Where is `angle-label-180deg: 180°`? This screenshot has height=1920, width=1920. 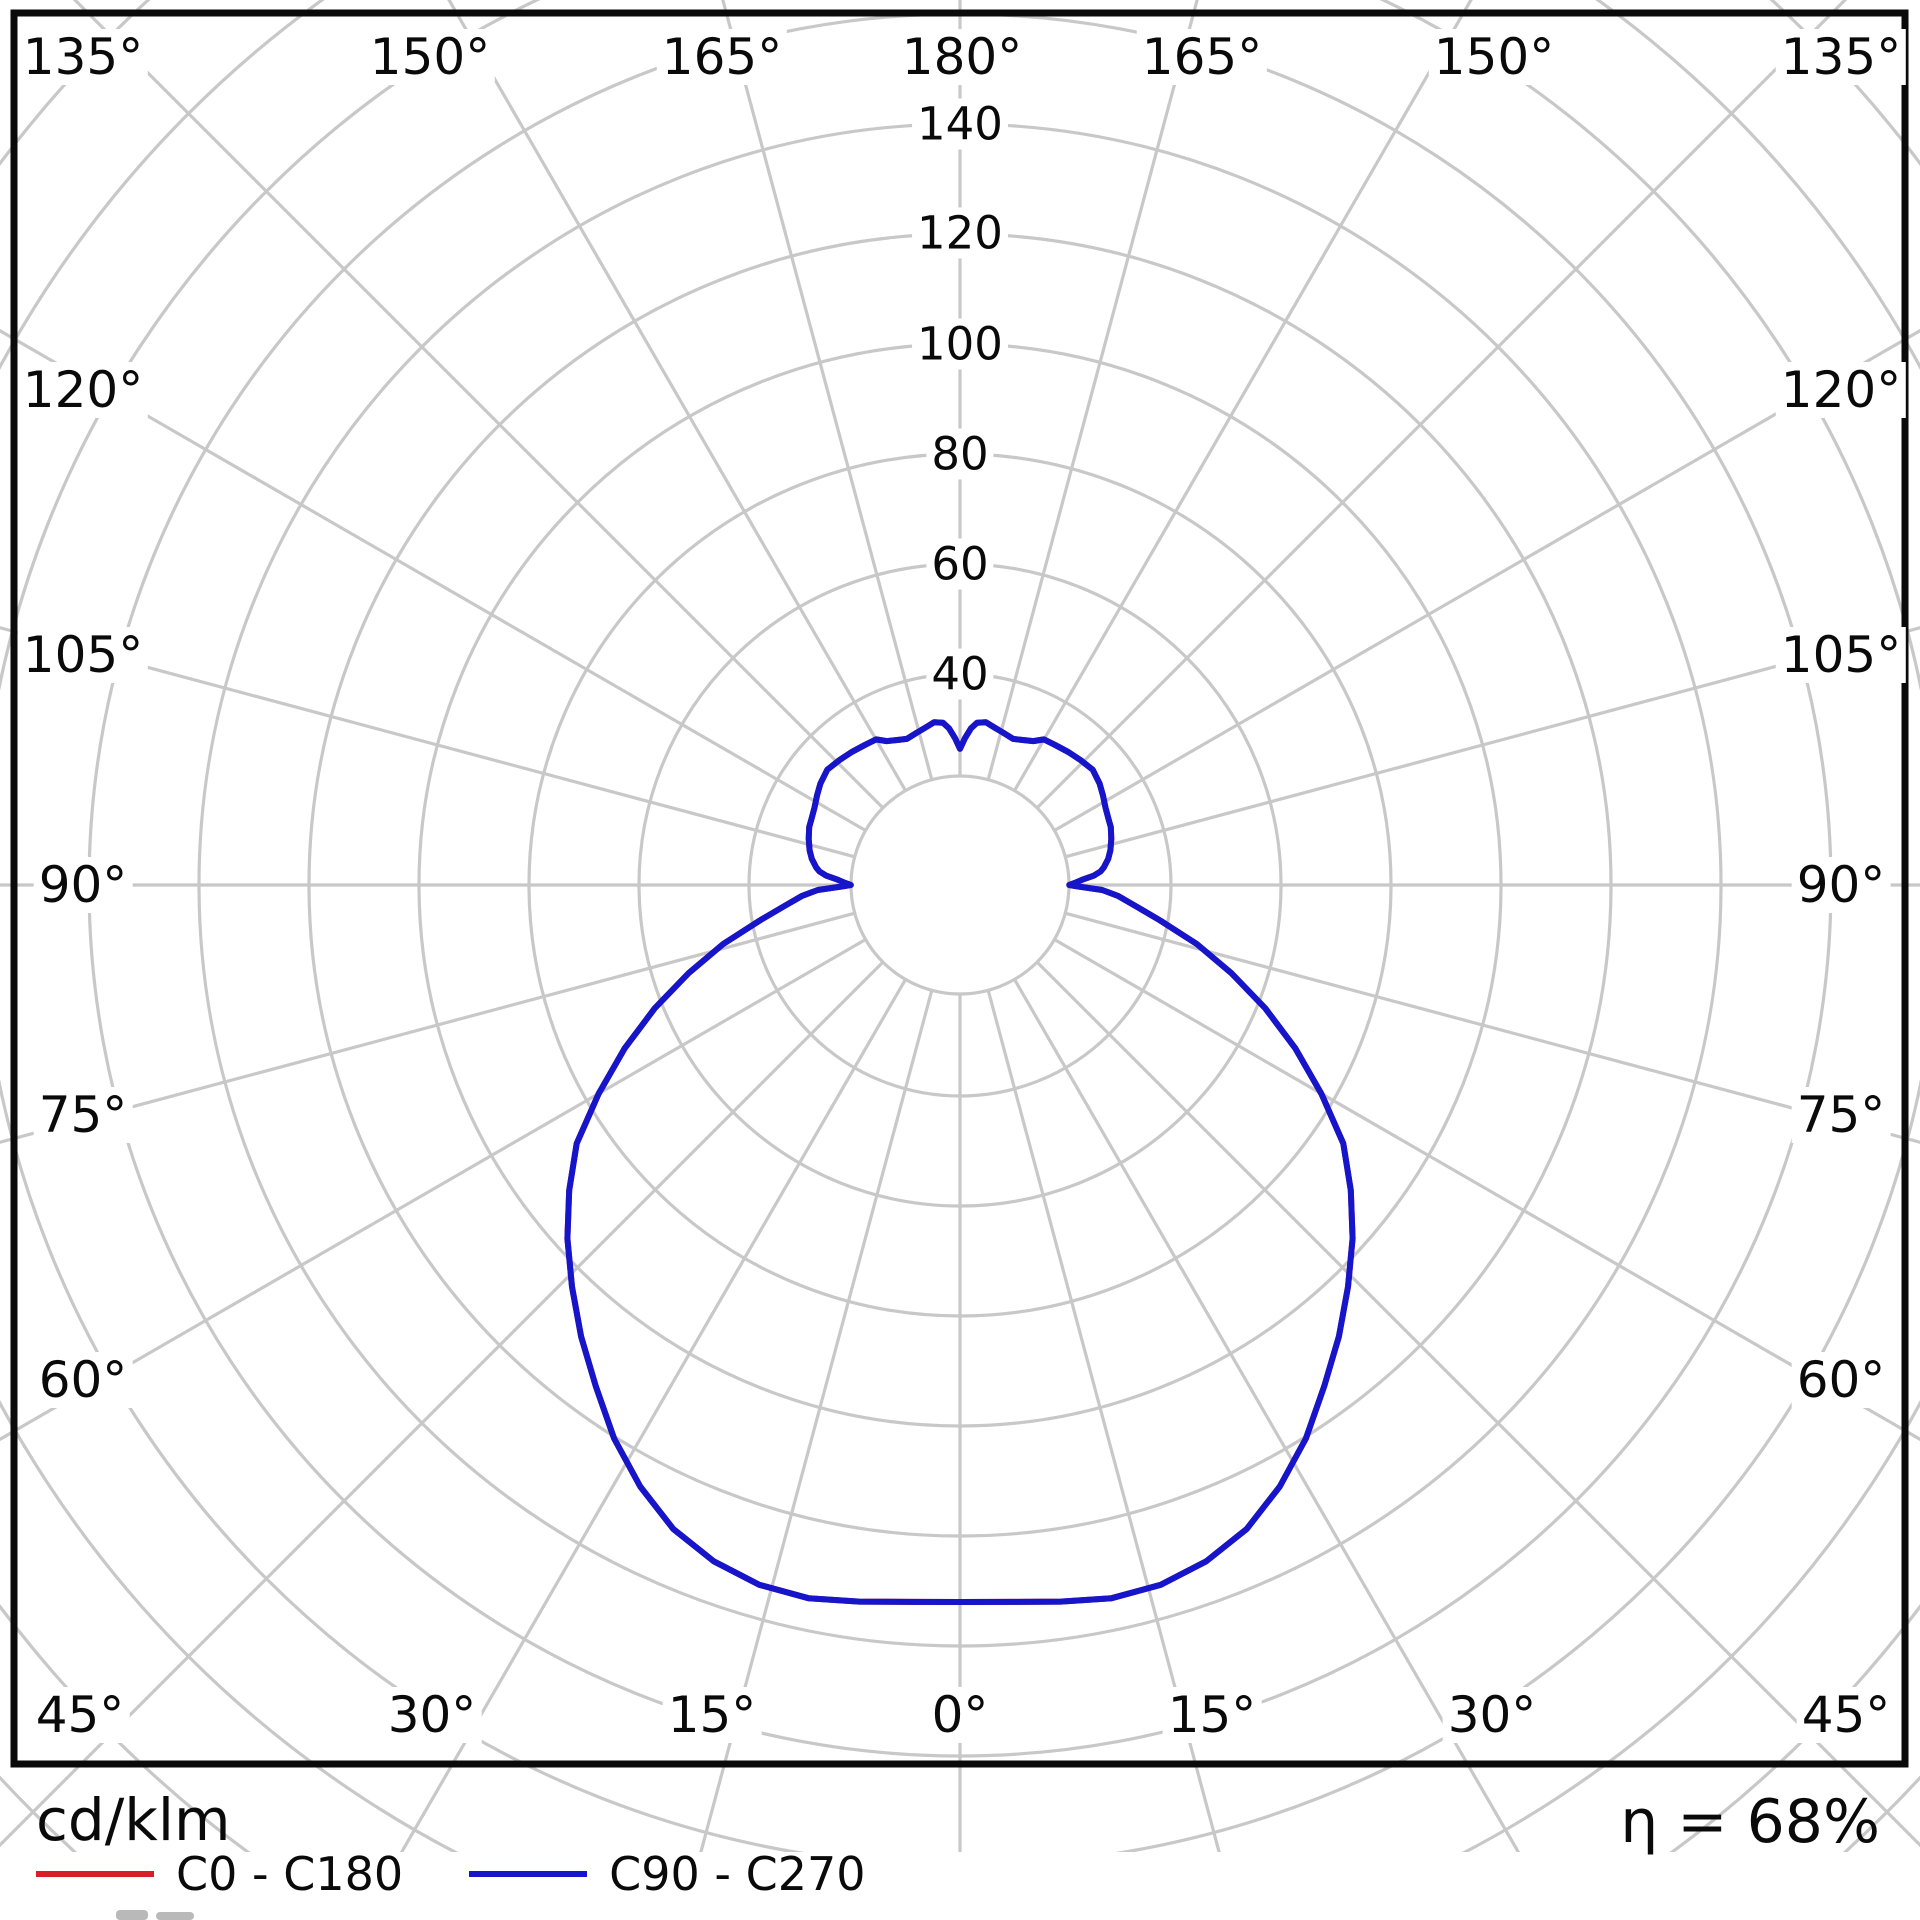 angle-label-180deg: 180° is located at coordinates (962, 57).